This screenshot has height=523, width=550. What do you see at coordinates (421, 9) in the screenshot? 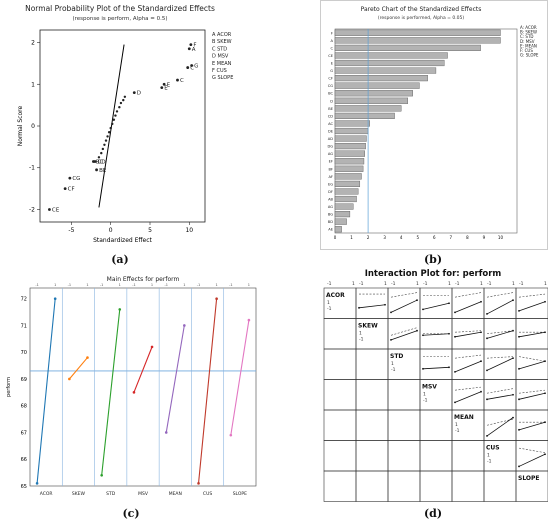
I see `chart-title: Pareto Chart of the Standardized Effects` at bounding box center [421, 9].